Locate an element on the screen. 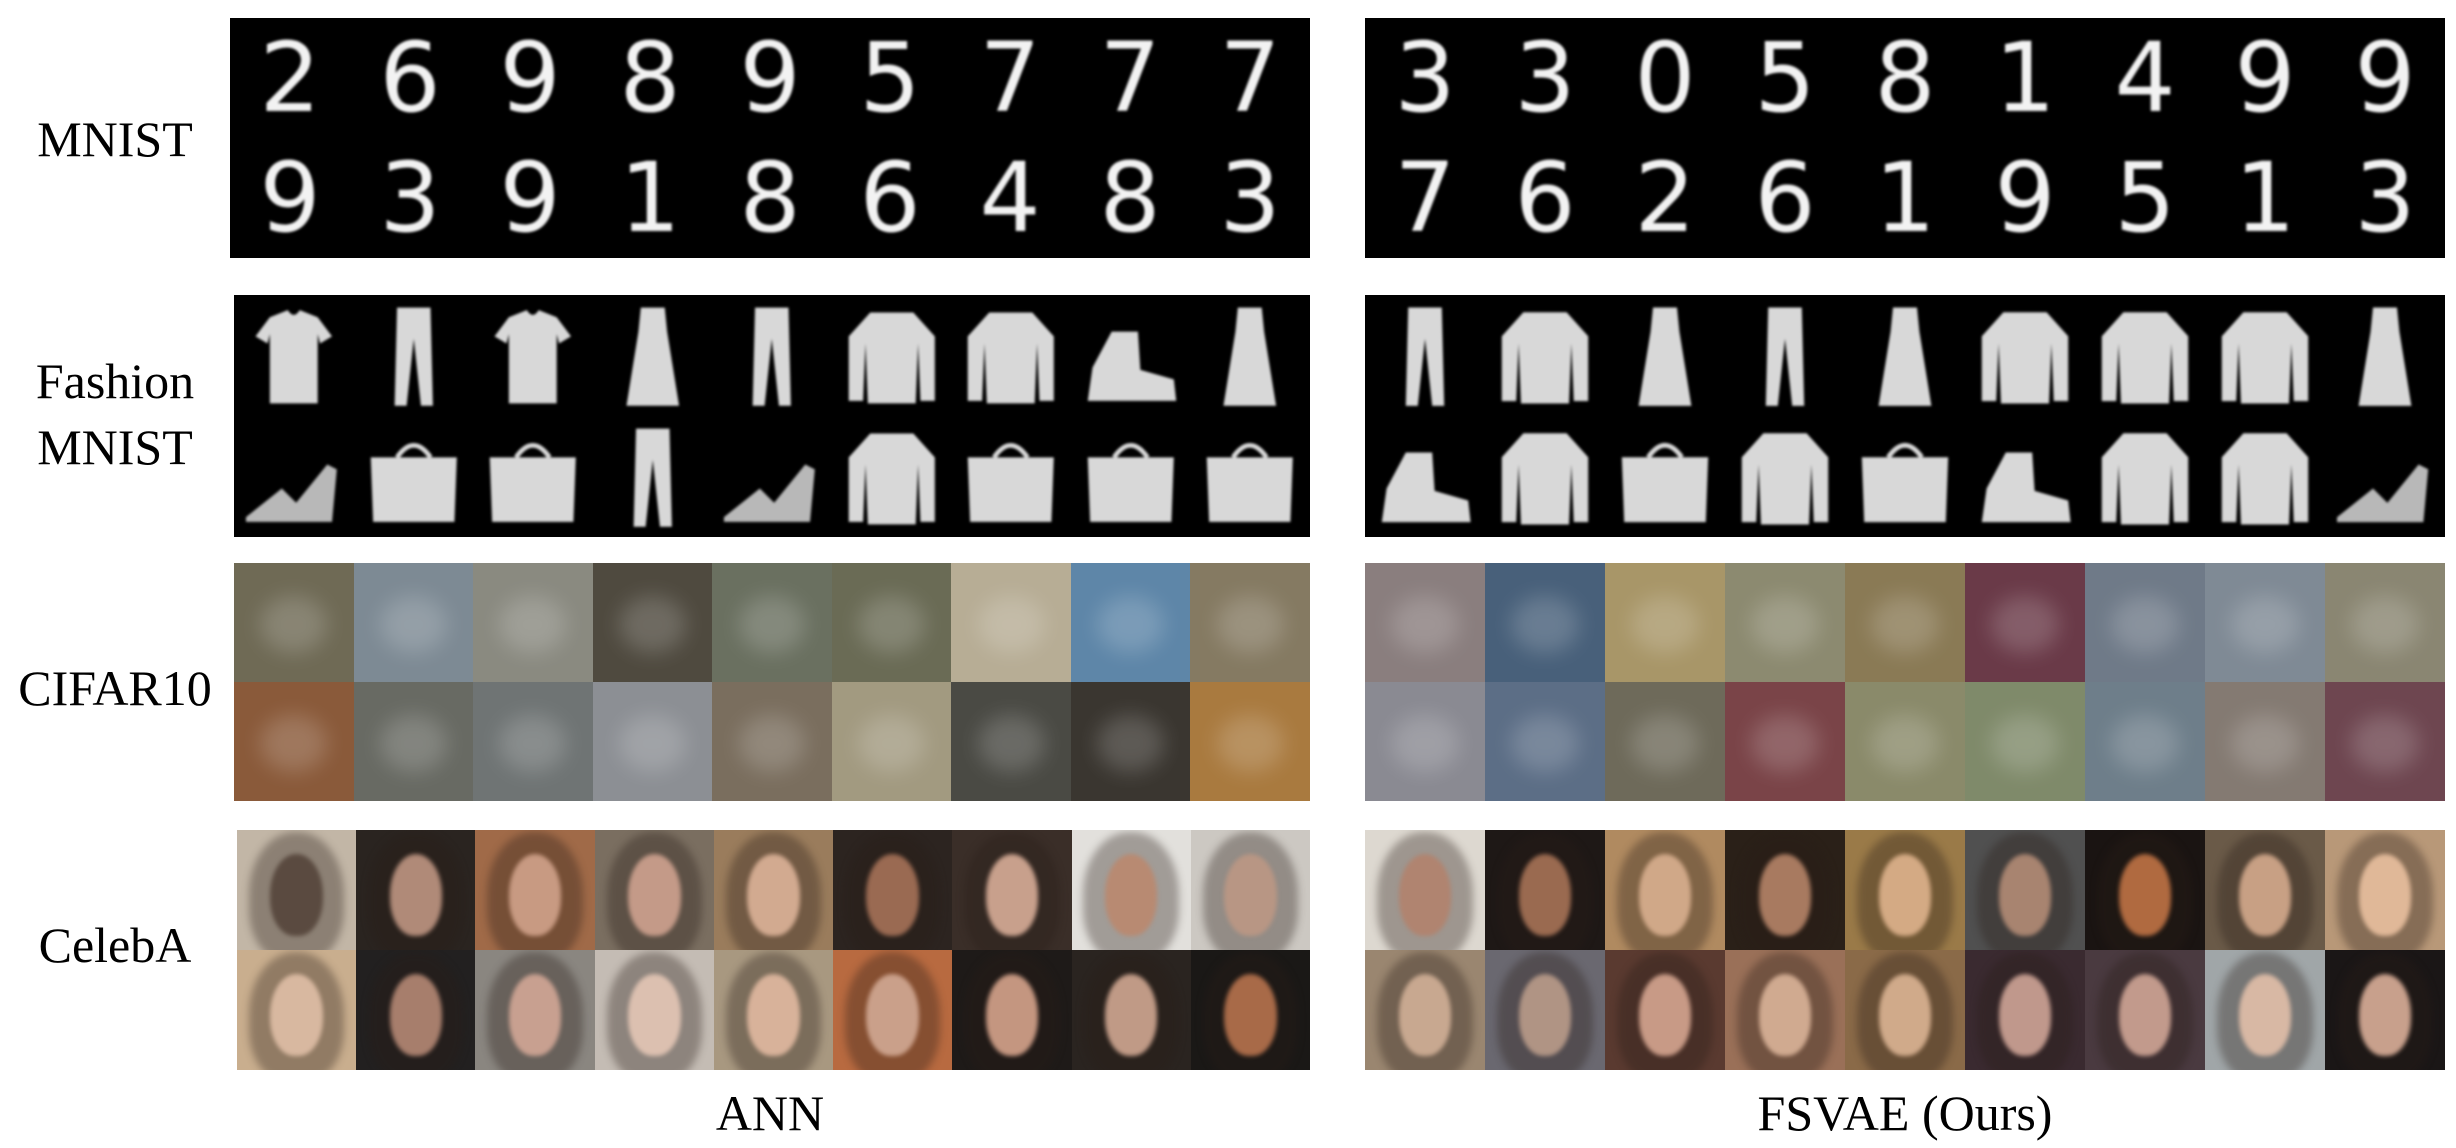 The height and width of the screenshot is (1148, 2456). fashion-ann-grid is located at coordinates (772, 416).